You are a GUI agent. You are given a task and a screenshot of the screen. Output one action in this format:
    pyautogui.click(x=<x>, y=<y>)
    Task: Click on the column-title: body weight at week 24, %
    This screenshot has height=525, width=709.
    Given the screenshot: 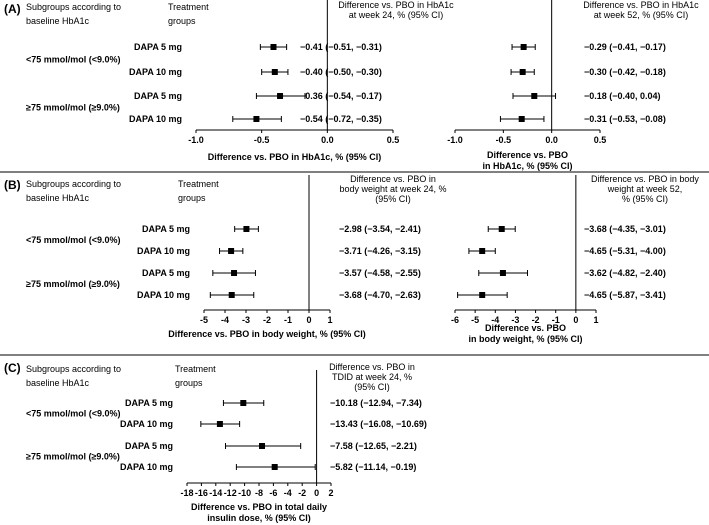 What is the action you would take?
    pyautogui.click(x=392, y=189)
    